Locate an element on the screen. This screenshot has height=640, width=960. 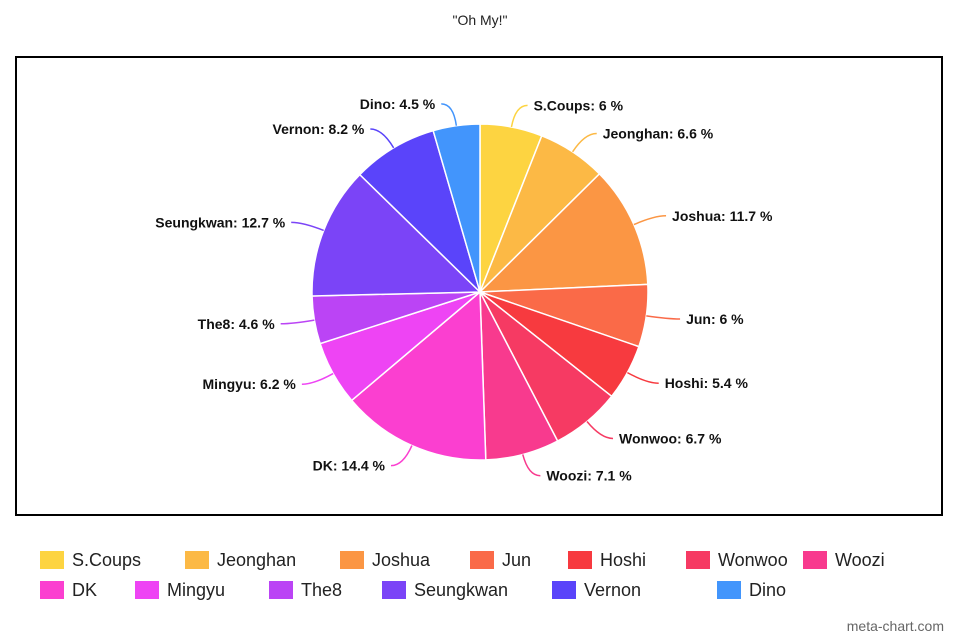
leader-line-jun is located at coordinates (663, 317).